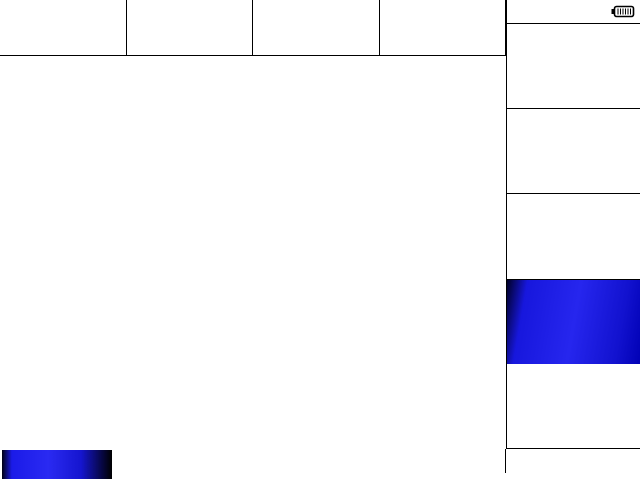 This screenshot has height=480, width=640. I want to click on menu-tab-main, so click(57, 464).